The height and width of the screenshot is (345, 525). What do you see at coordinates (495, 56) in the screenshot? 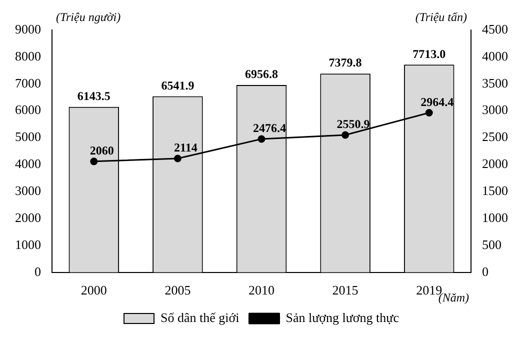
I see `y2-tick-label: 4000` at bounding box center [495, 56].